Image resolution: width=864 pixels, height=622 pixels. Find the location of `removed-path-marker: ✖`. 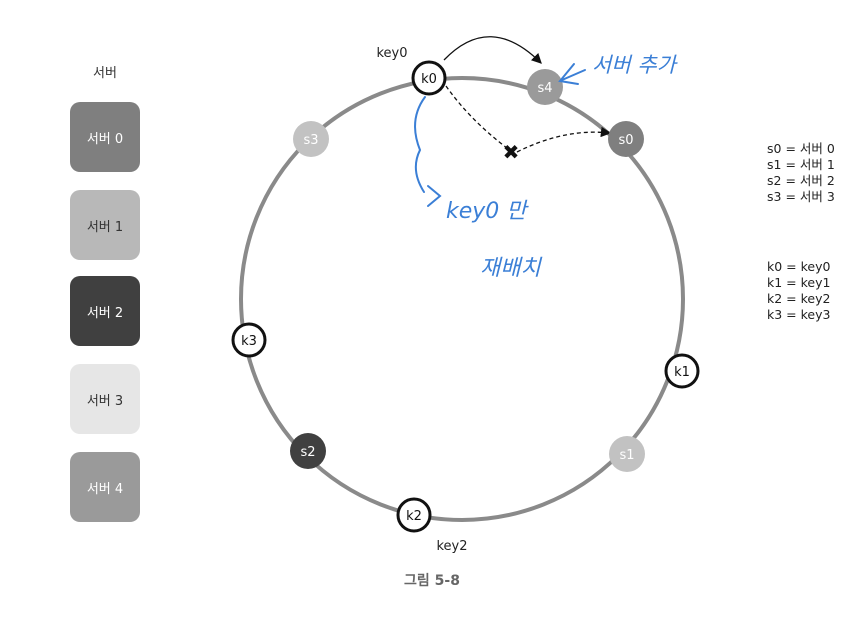

removed-path-marker: ✖ is located at coordinates (511, 152).